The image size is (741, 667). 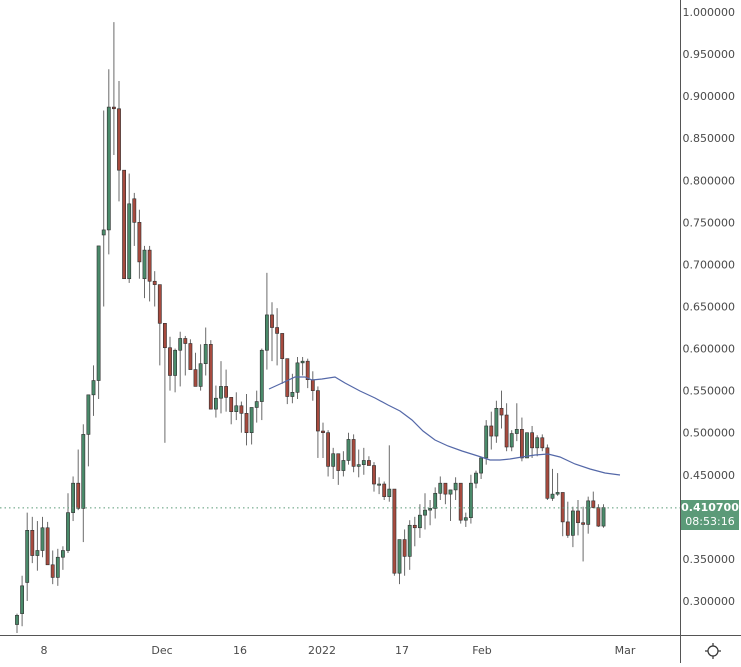 I want to click on price-tick-label: 0.600000, so click(x=709, y=349).